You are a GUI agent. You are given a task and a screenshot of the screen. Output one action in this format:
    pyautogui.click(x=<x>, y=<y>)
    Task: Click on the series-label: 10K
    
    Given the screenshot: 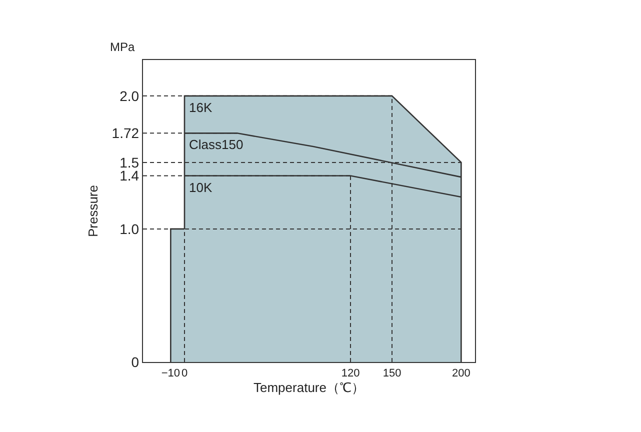 What is the action you would take?
    pyautogui.click(x=200, y=187)
    